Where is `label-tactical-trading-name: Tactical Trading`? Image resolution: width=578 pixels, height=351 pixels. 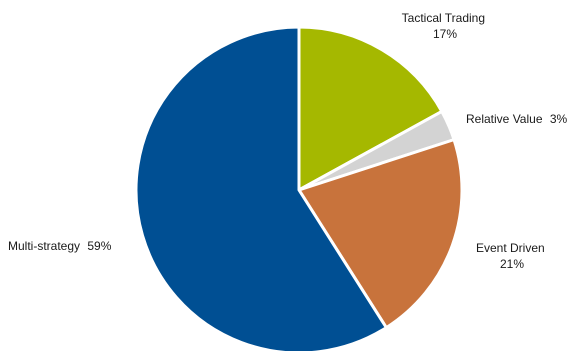
label-tactical-trading-name: Tactical Trading is located at coordinates (443, 18).